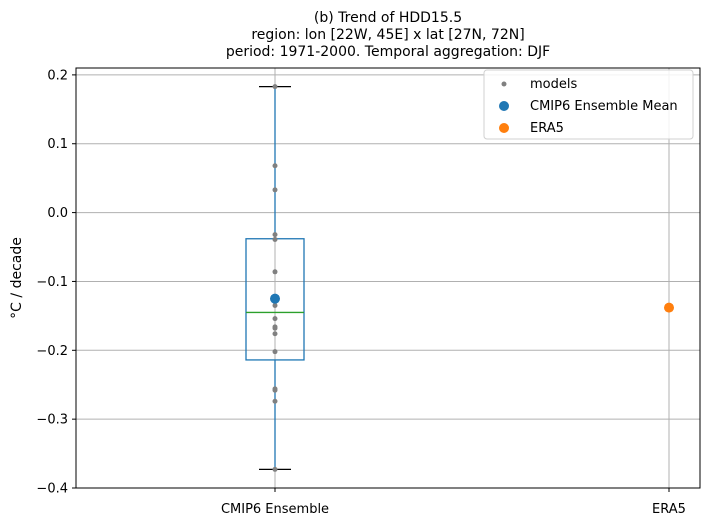 The height and width of the screenshot is (527, 708). Describe the element at coordinates (669, 307) in the screenshot. I see `era5-point` at that location.